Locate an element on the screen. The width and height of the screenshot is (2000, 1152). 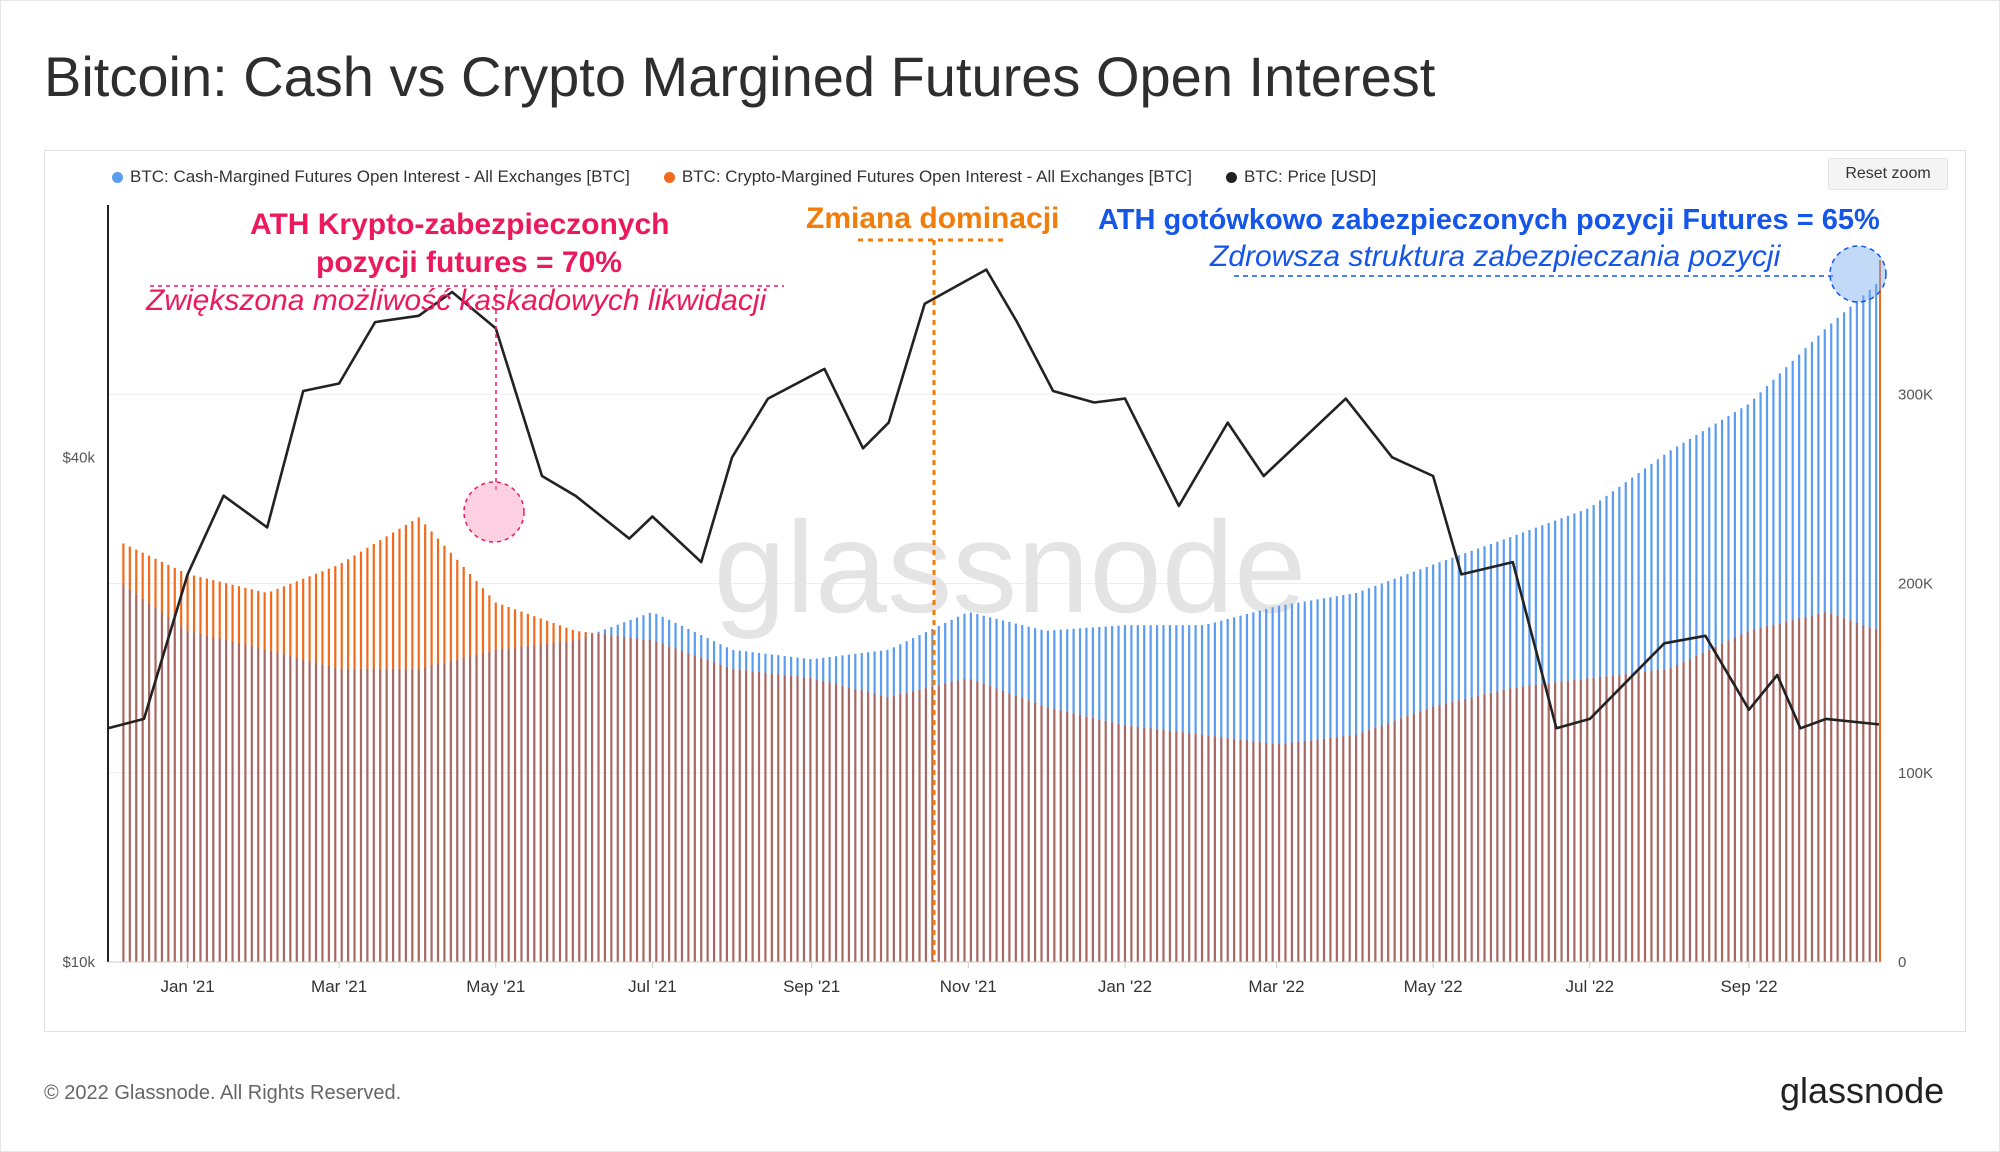
y-left-tick-label-1: $40k is located at coordinates (78, 457).